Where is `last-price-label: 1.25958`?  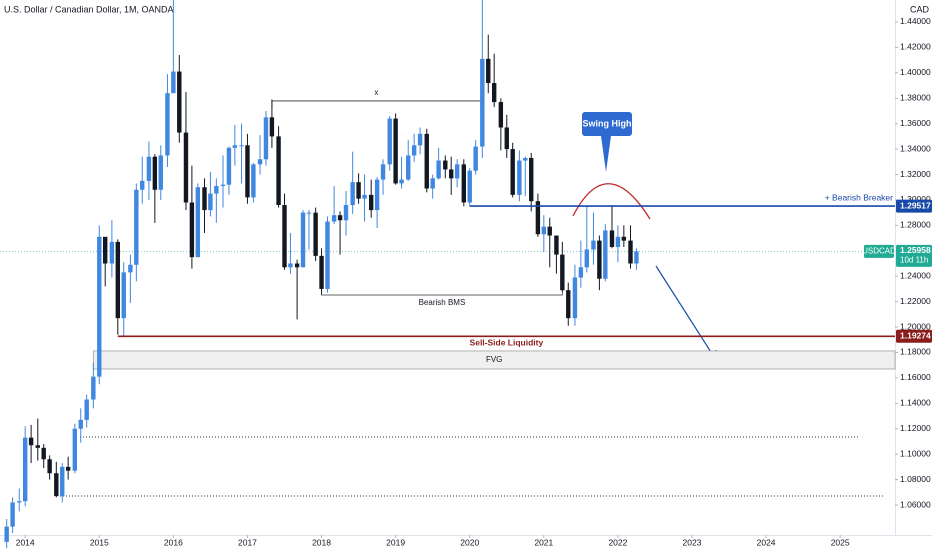 last-price-label: 1.25958 is located at coordinates (915, 250).